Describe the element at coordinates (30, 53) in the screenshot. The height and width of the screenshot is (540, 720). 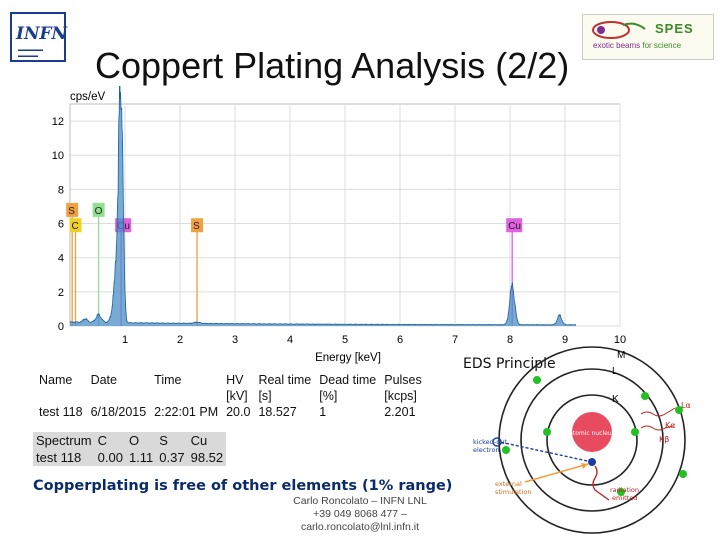
I see `infn-logo-lines: ▬▬▬▬▬ ▬▬▬▬` at that location.